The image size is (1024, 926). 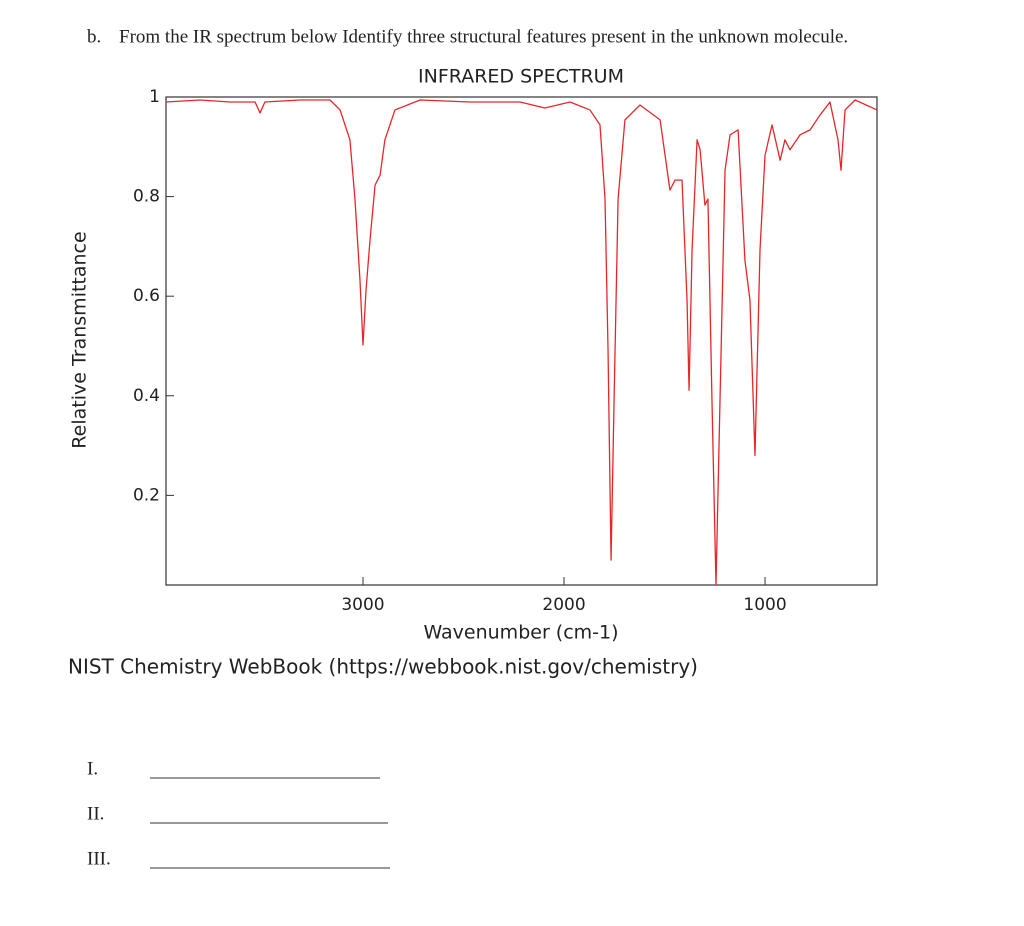 I want to click on y-tick-label: 0.6, so click(x=146, y=296).